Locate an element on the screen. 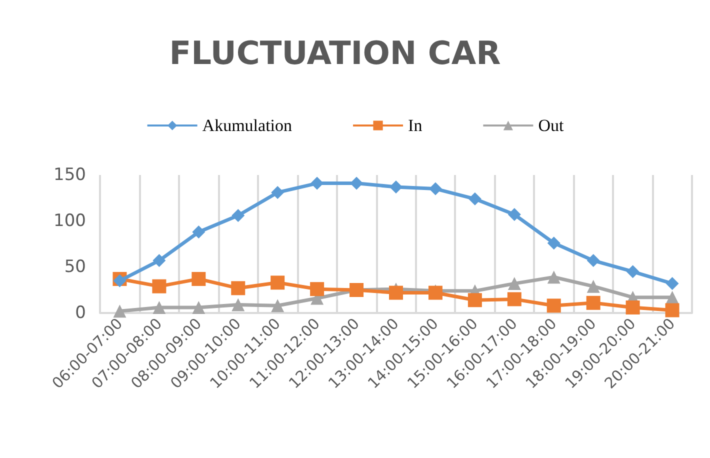 The height and width of the screenshot is (458, 710). y-tick-label: 150 is located at coordinates (70, 175).